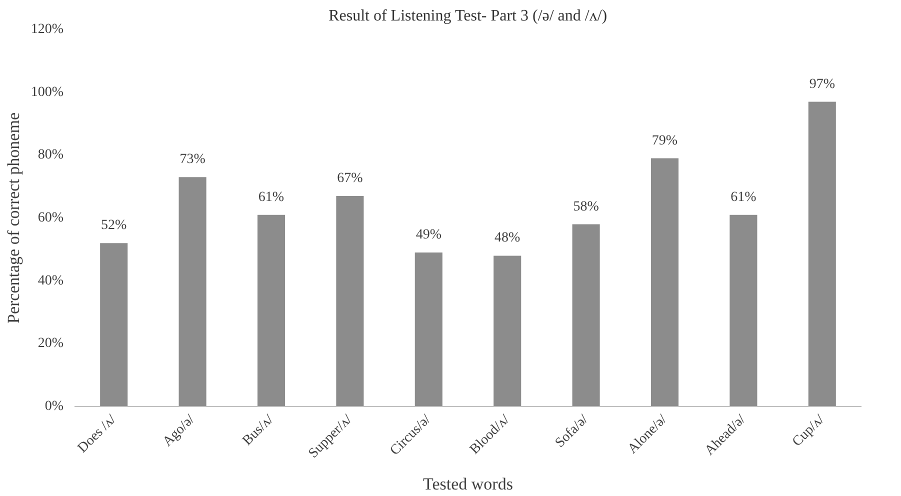  Describe the element at coordinates (193, 160) in the screenshot. I see `data-label: 73%` at that location.